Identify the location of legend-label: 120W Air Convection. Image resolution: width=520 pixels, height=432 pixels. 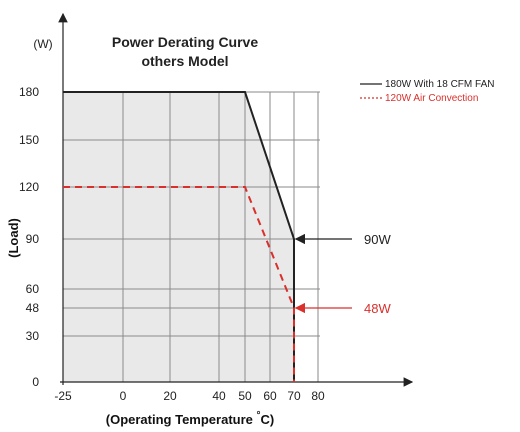
(431, 98).